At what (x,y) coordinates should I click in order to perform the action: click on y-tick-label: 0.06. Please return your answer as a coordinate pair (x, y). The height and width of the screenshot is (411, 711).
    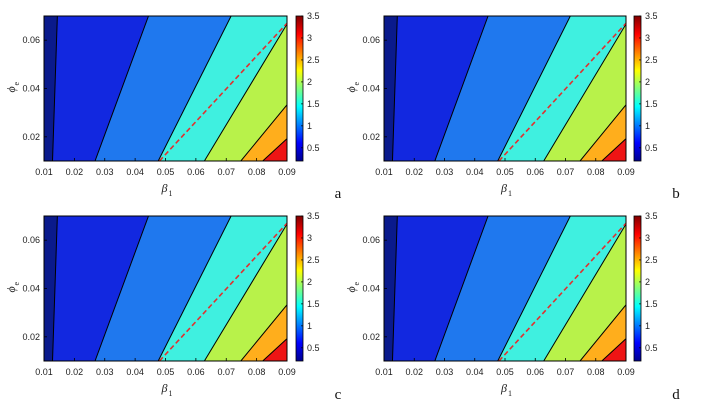
    Looking at the image, I should click on (31, 240).